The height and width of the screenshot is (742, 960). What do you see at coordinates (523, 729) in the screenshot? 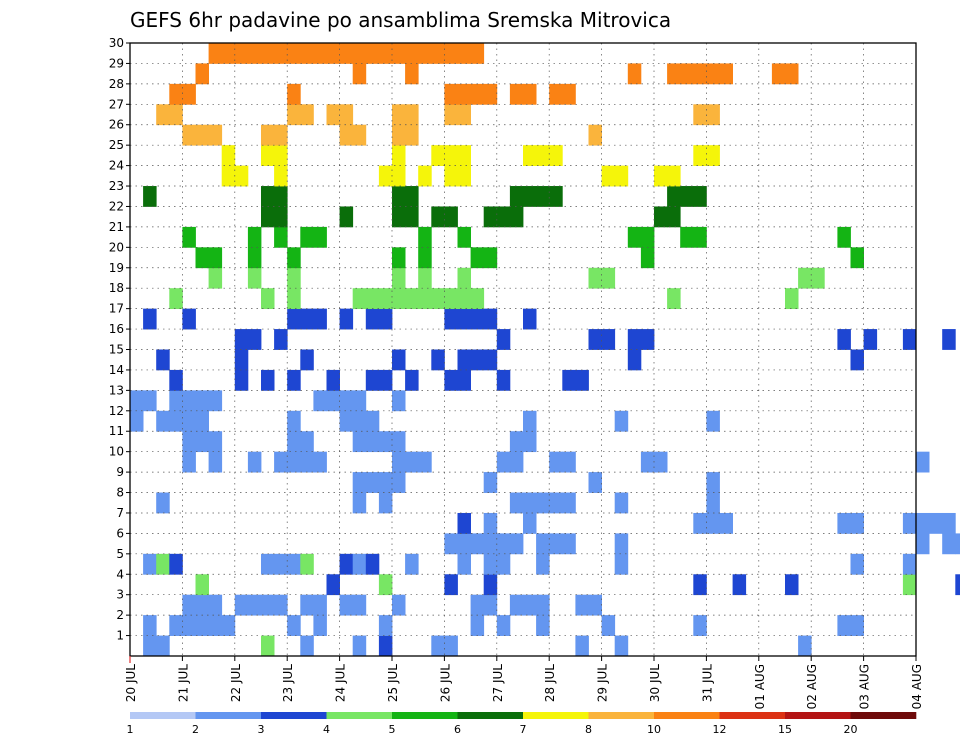
I see `legend-label: 7` at bounding box center [523, 729].